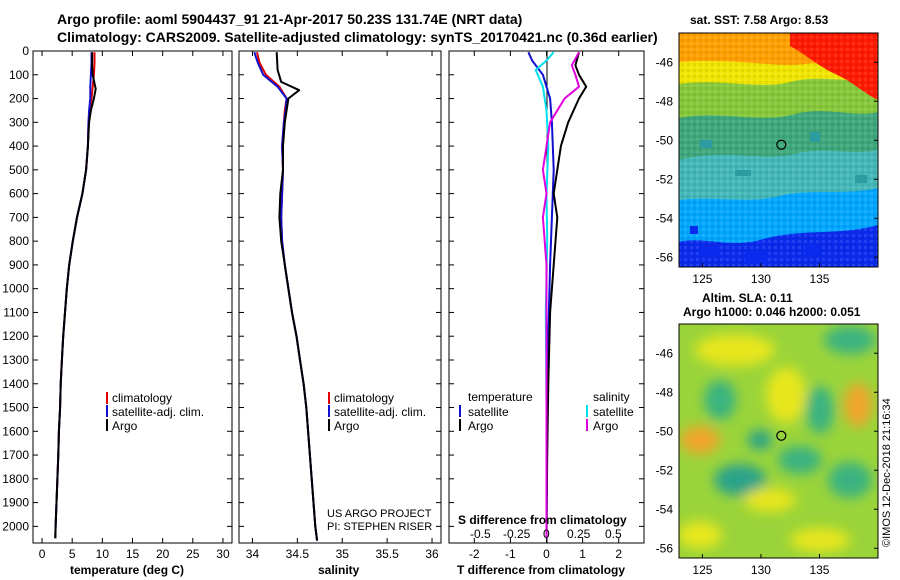  I want to click on temperature-axis-label: temperature (deg C), so click(127, 570).